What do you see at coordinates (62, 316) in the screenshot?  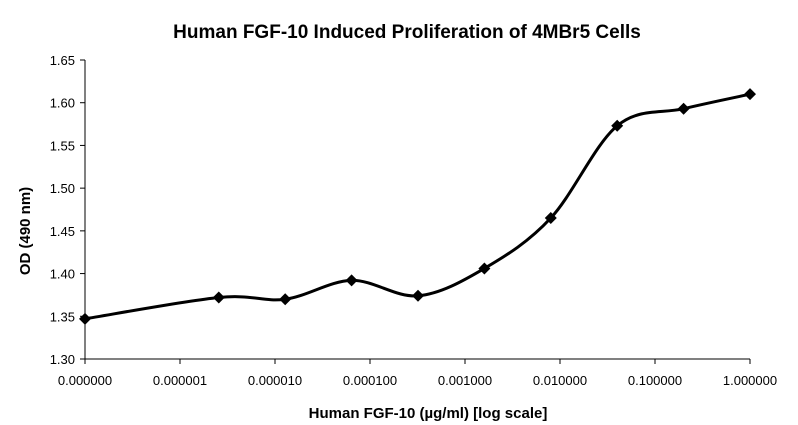 I see `y-tick-label: 1.35` at bounding box center [62, 316].